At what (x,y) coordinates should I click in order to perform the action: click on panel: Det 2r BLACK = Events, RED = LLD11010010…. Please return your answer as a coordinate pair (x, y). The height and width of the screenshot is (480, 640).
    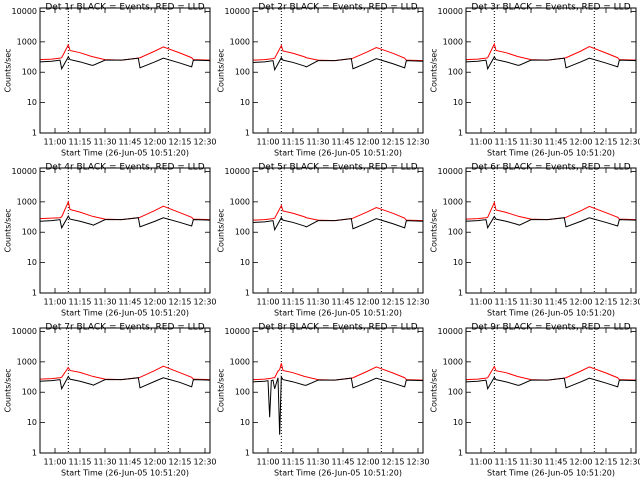
    Looking at the image, I should click on (323, 80).